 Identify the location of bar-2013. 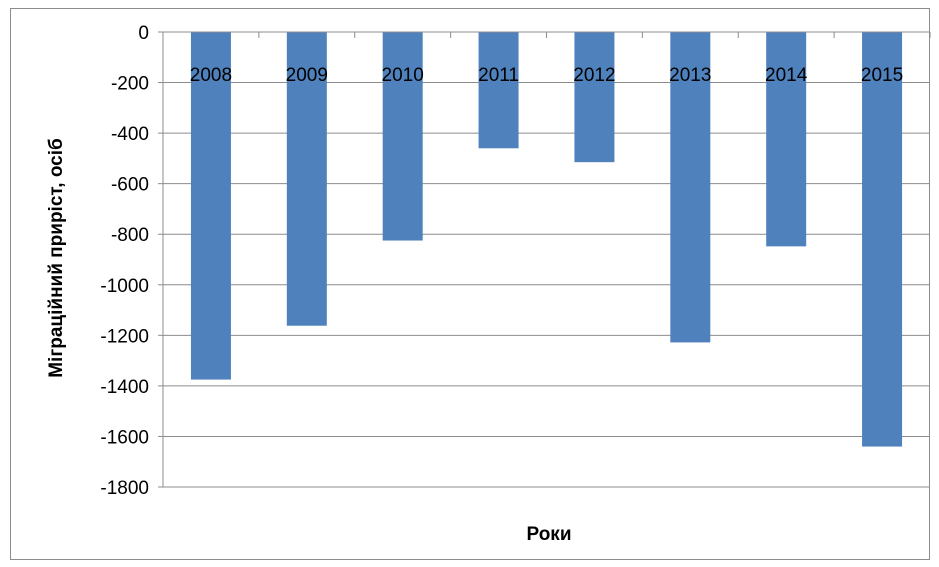
(690, 187).